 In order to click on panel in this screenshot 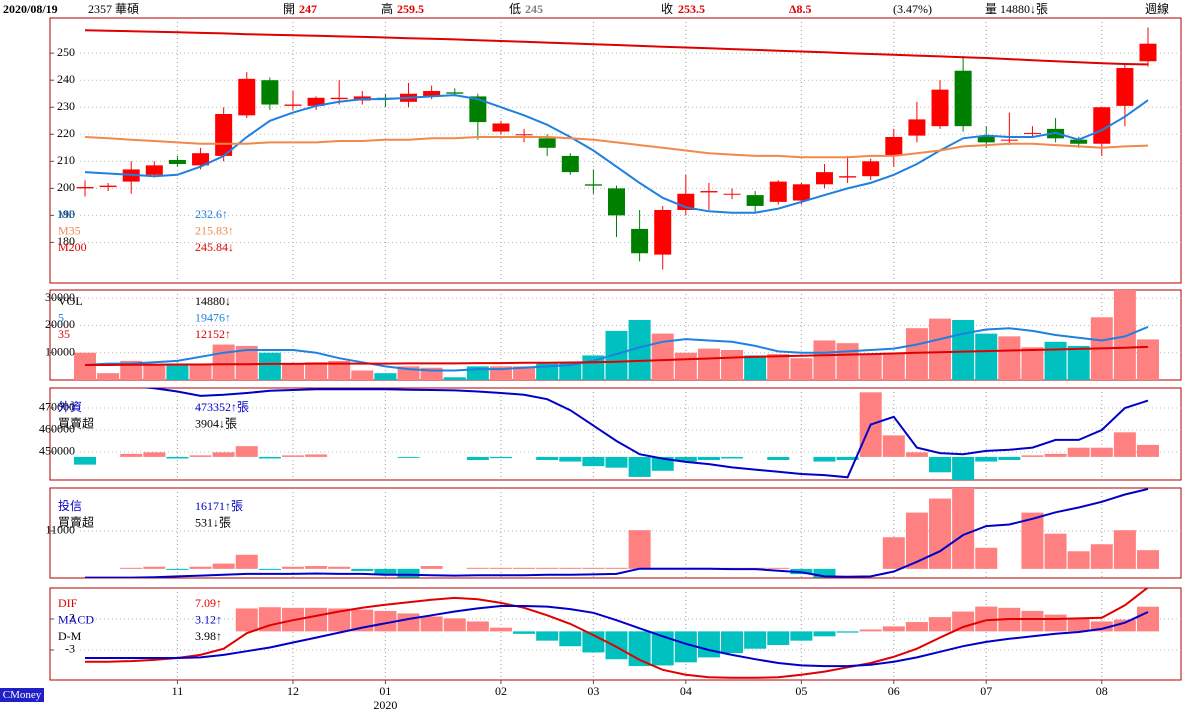, I will do `click(630, 533)`.